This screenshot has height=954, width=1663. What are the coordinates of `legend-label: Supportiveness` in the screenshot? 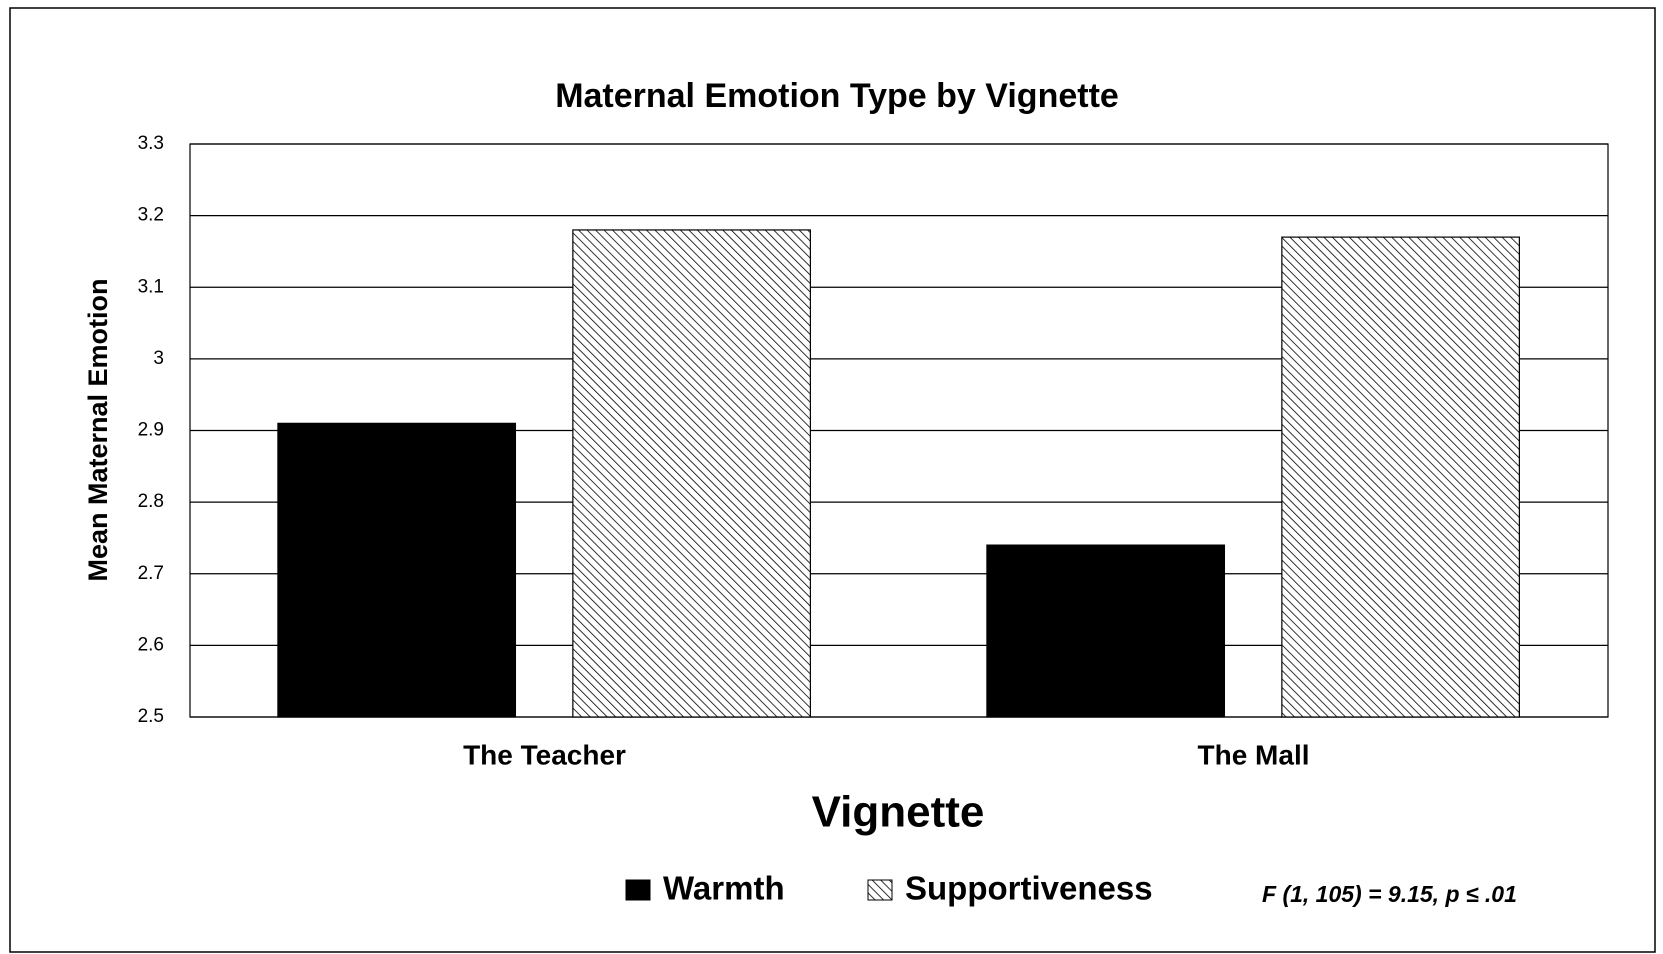 It's located at (1029, 888).